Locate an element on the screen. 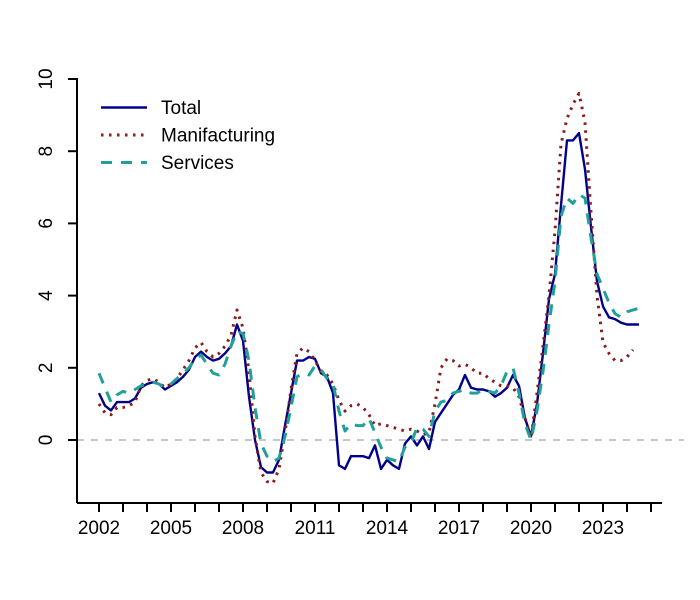 Image resolution: width=700 pixels, height=600 pixels. x-tick-label: 2020 is located at coordinates (531, 528).